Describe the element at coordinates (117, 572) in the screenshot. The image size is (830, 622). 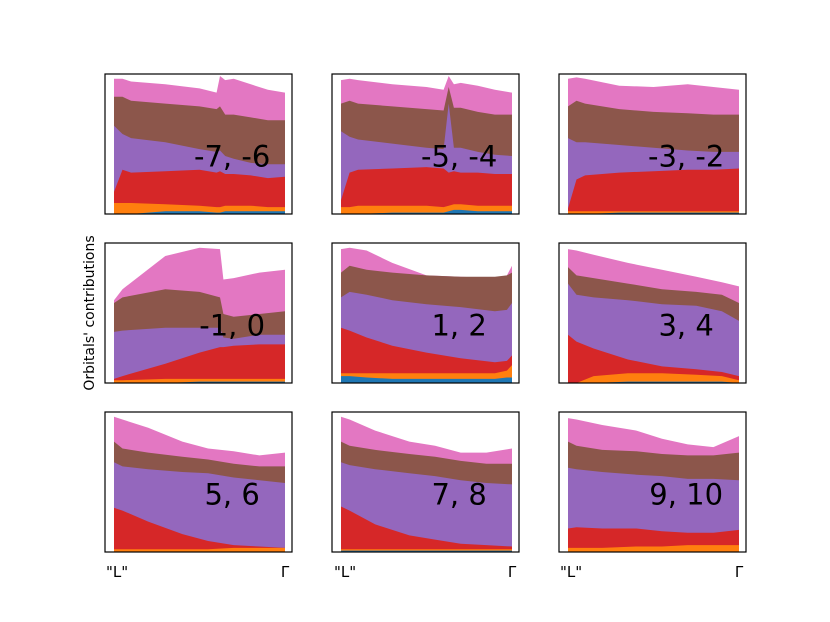
I see `x-tick-start-col1: "L"` at that location.